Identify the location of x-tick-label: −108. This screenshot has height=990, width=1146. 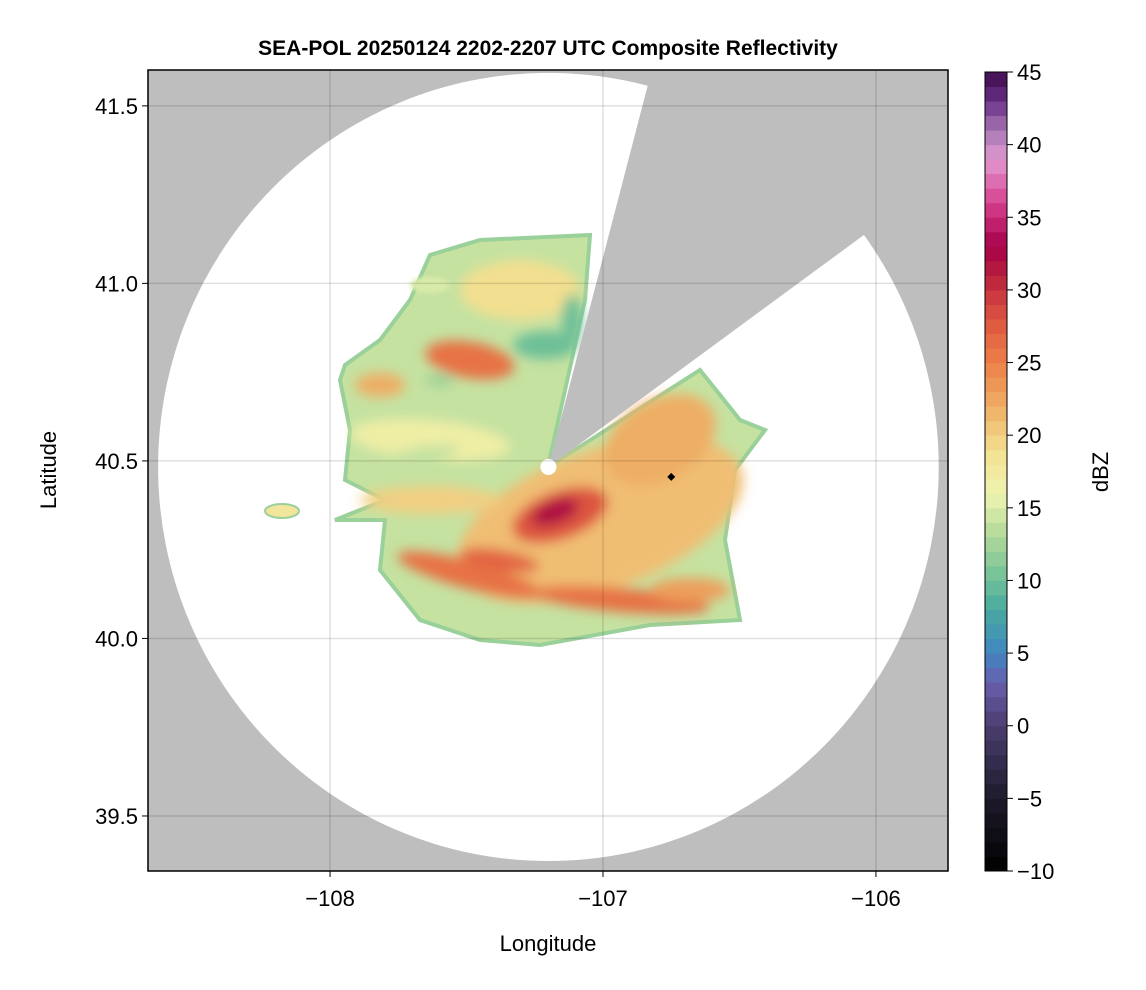
(330, 898).